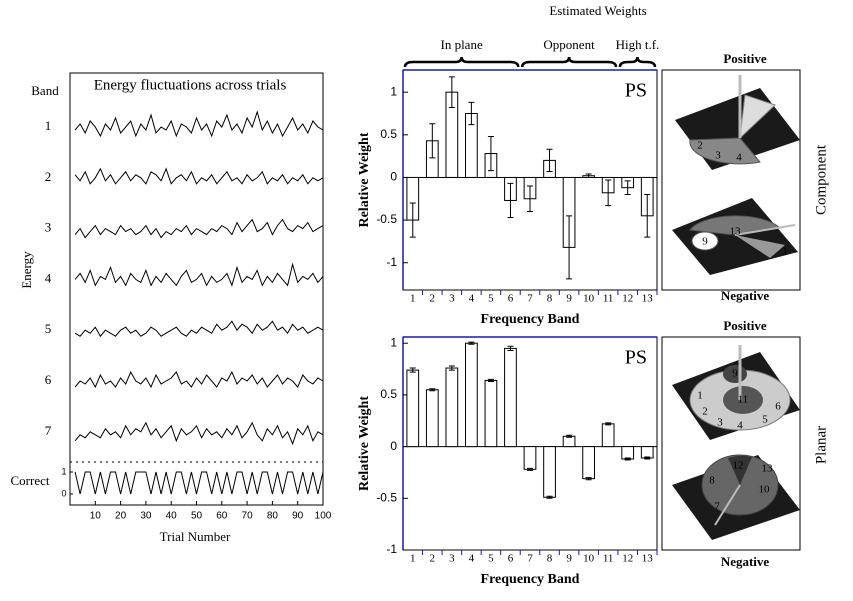 Image resolution: width=853 pixels, height=601 pixels. Describe the element at coordinates (413, 559) in the screenshot. I see `x-tick-label: 1` at that location.